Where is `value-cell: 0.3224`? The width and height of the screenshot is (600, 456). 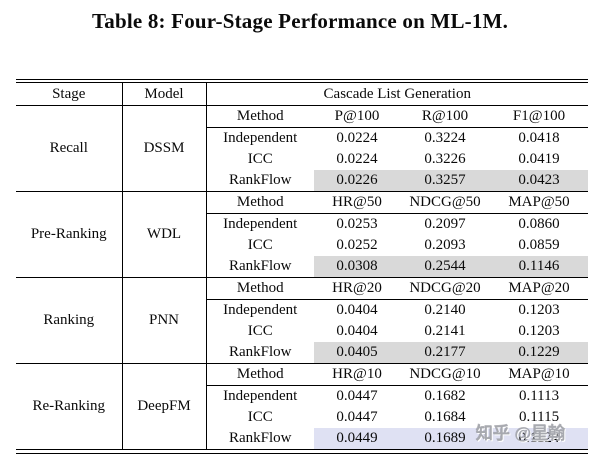
value-cell: 0.3224 is located at coordinates (445, 138).